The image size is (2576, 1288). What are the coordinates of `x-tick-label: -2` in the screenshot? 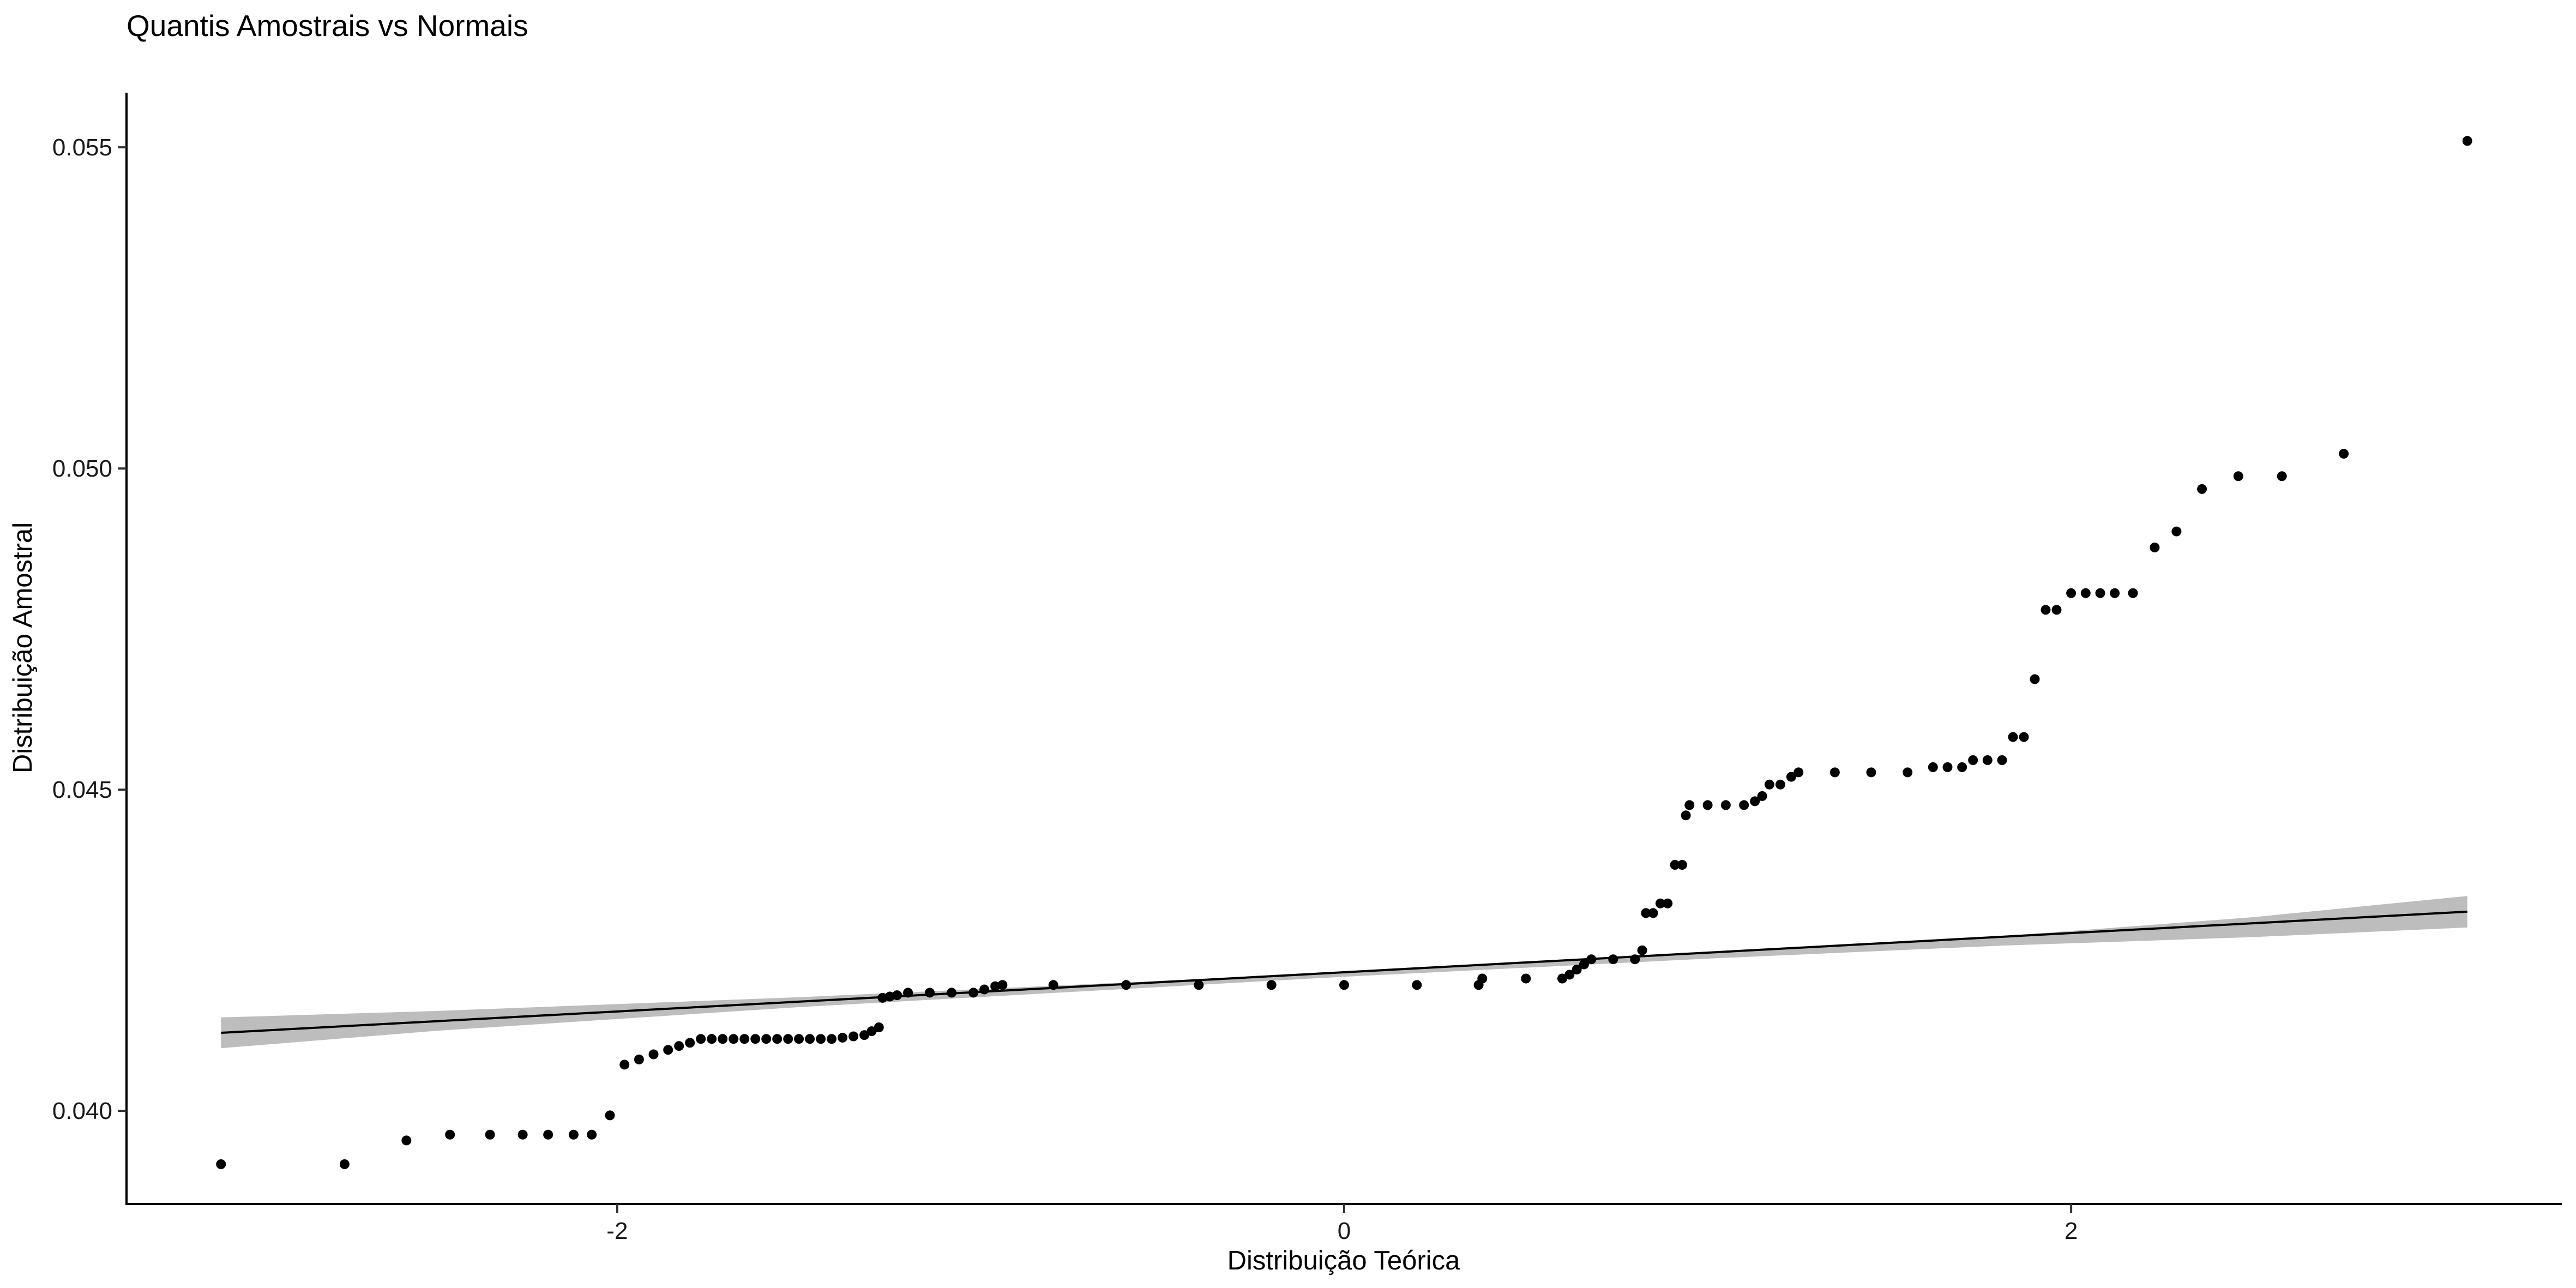 It's located at (617, 1231).